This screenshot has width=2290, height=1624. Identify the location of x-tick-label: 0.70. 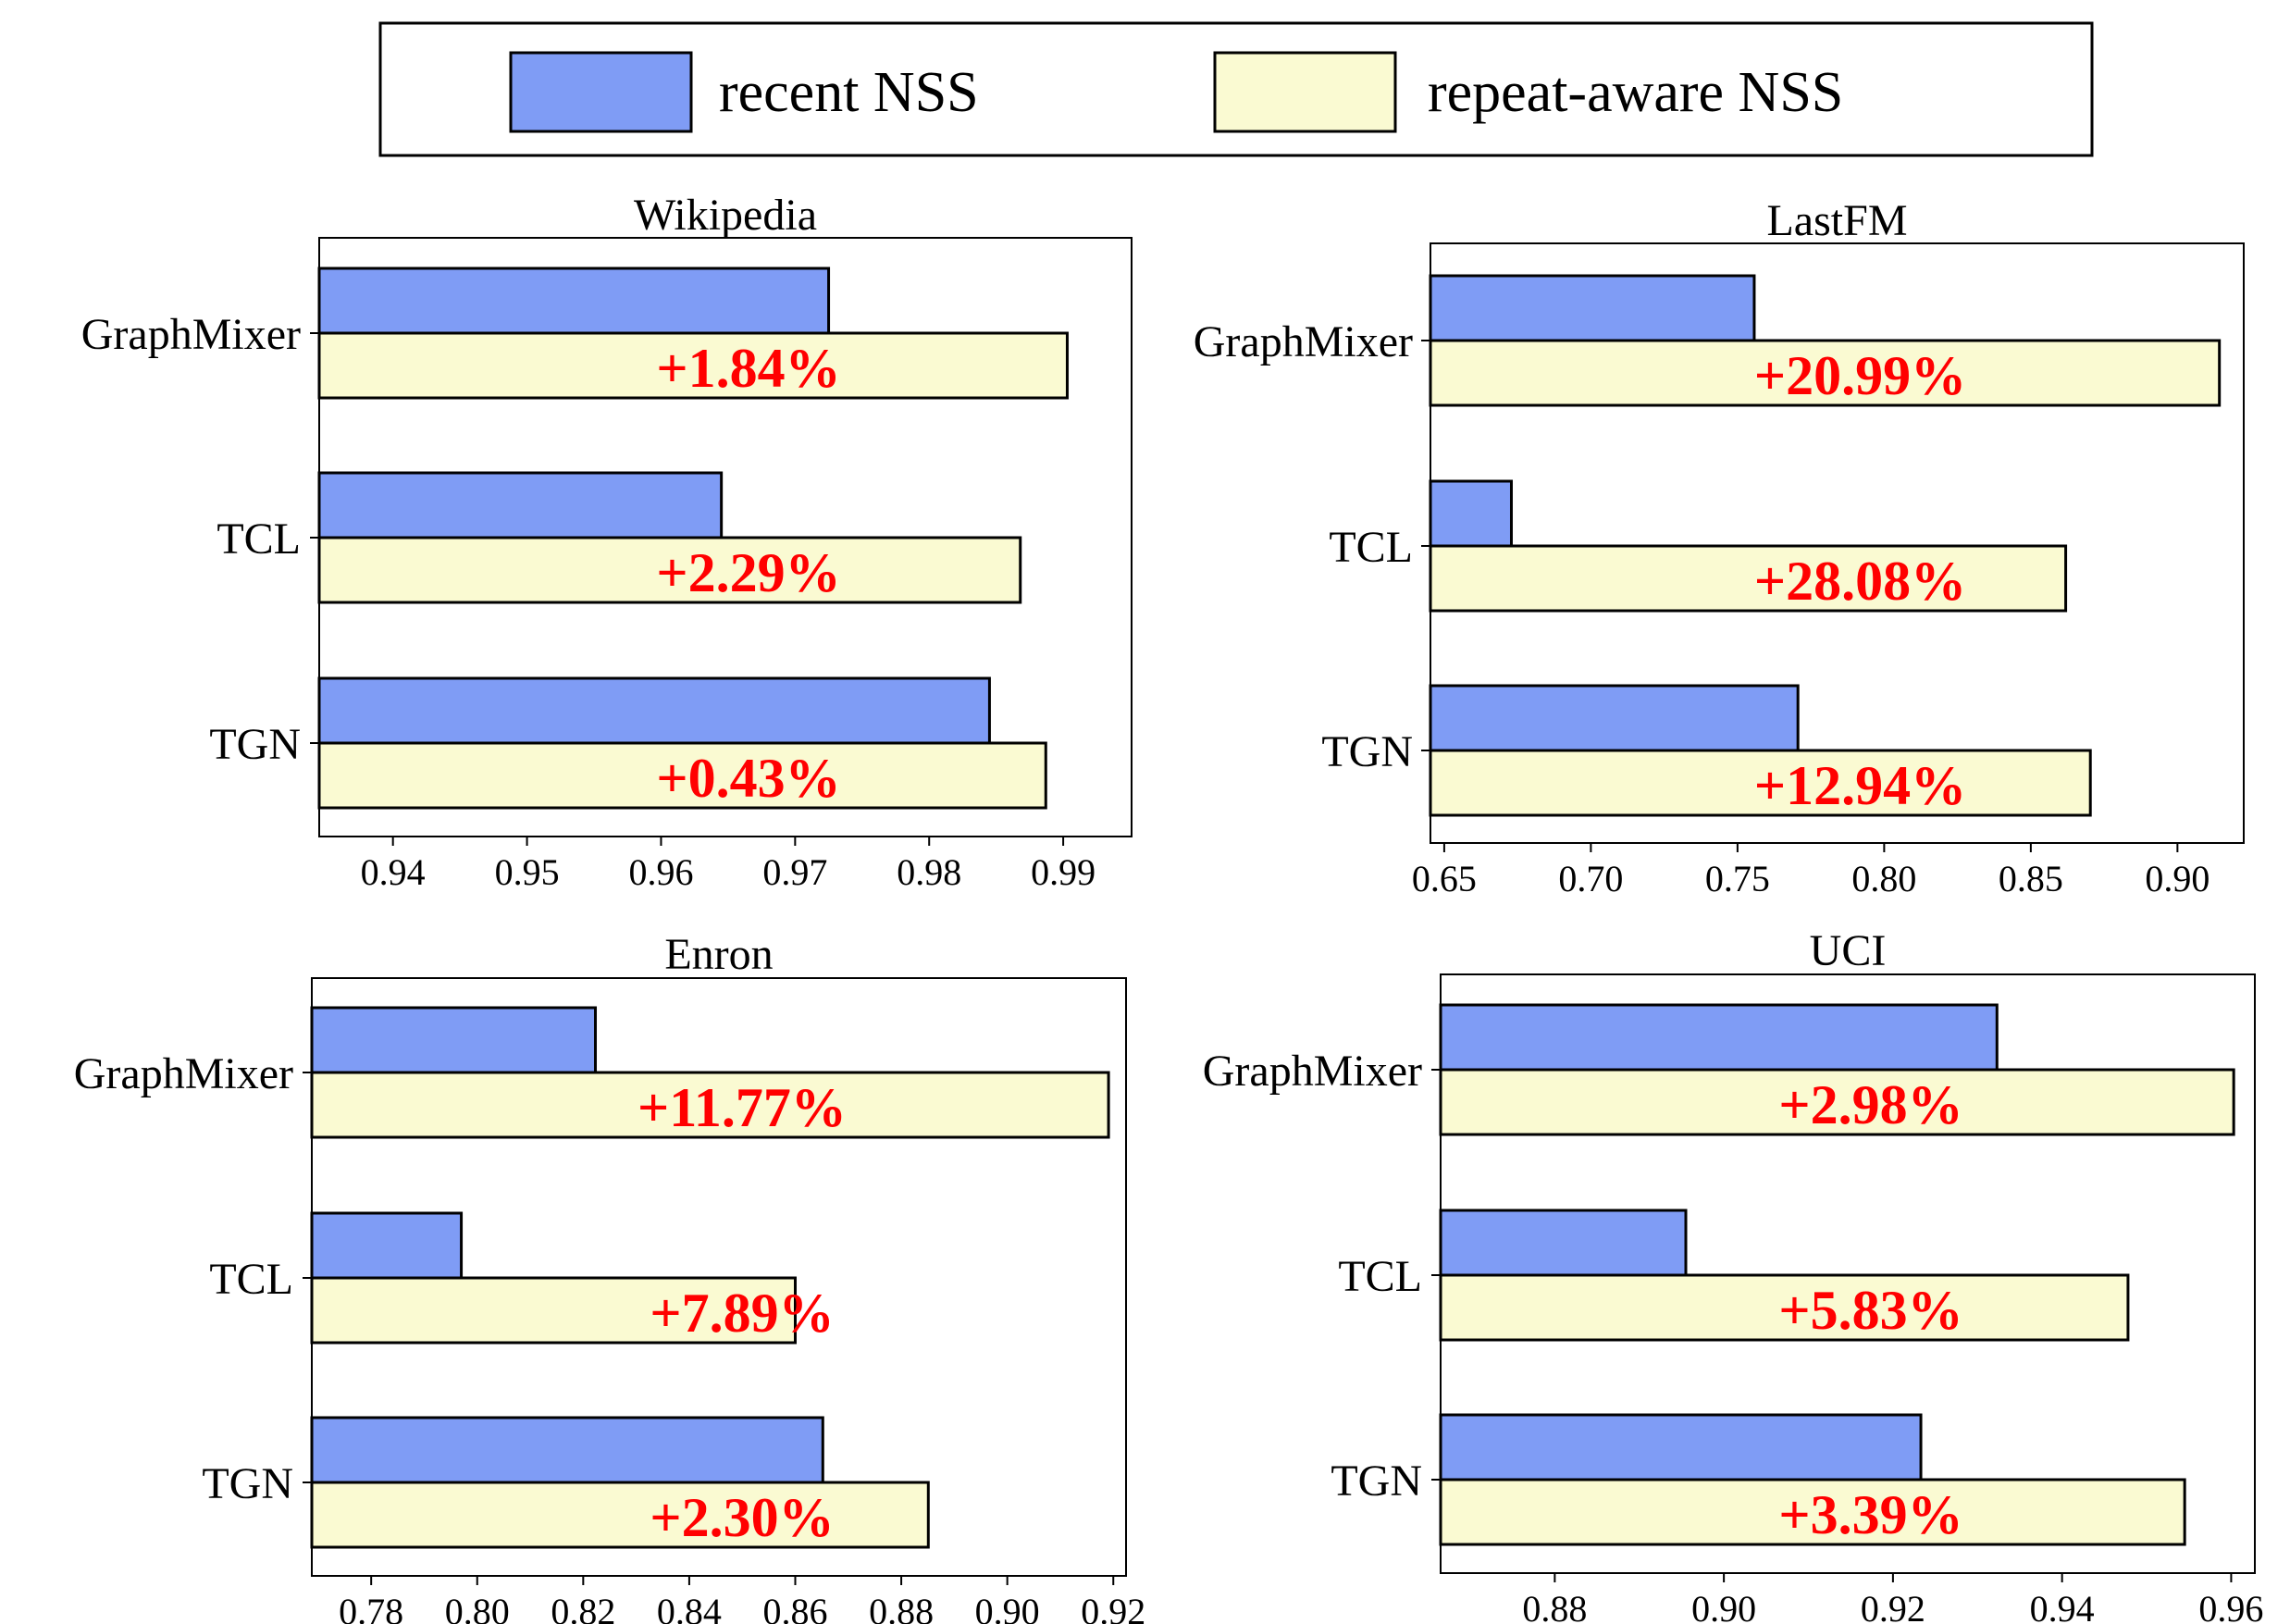
(1590, 878).